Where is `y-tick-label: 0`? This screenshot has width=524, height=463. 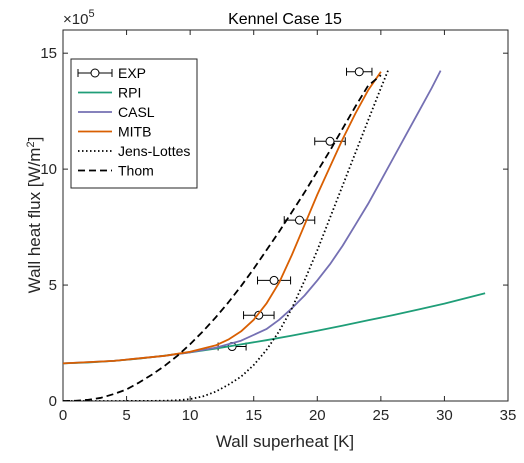 y-tick-label: 0 is located at coordinates (53, 401).